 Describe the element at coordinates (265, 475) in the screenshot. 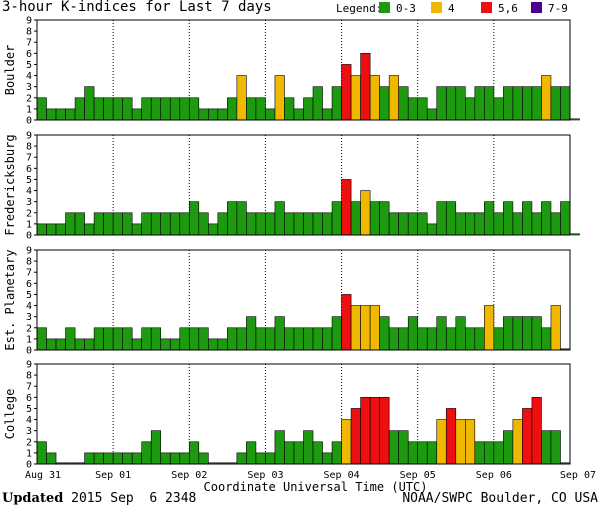

I see `x-tick-label: Sep 03` at that location.